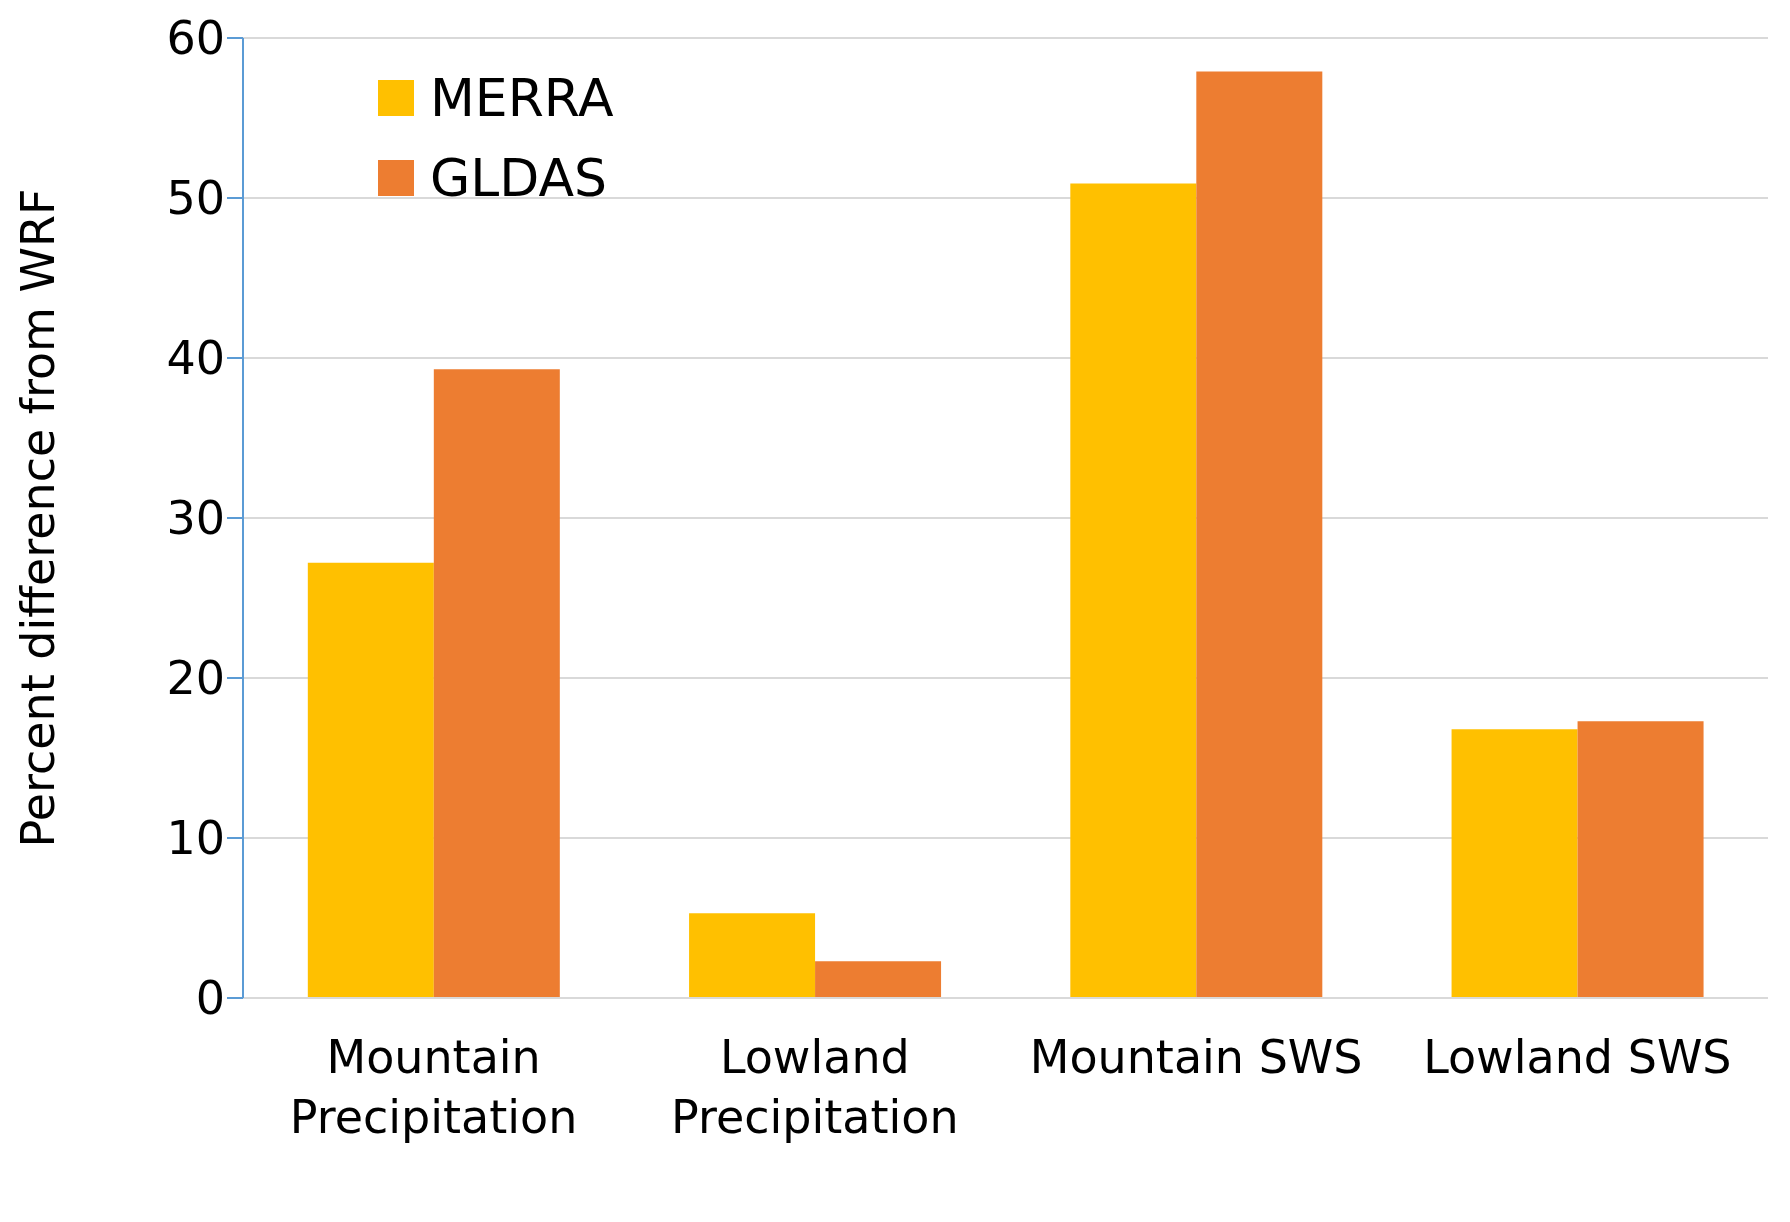  What do you see at coordinates (815, 1086) in the screenshot?
I see `x-tick-label: Lowland Precipitation` at bounding box center [815, 1086].